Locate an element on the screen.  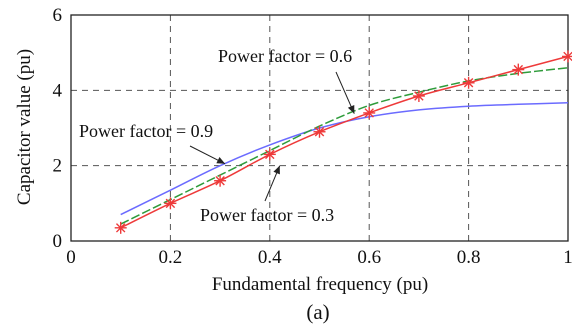
annotation-label-2: Power factor = 0.3 is located at coordinates (267, 215).